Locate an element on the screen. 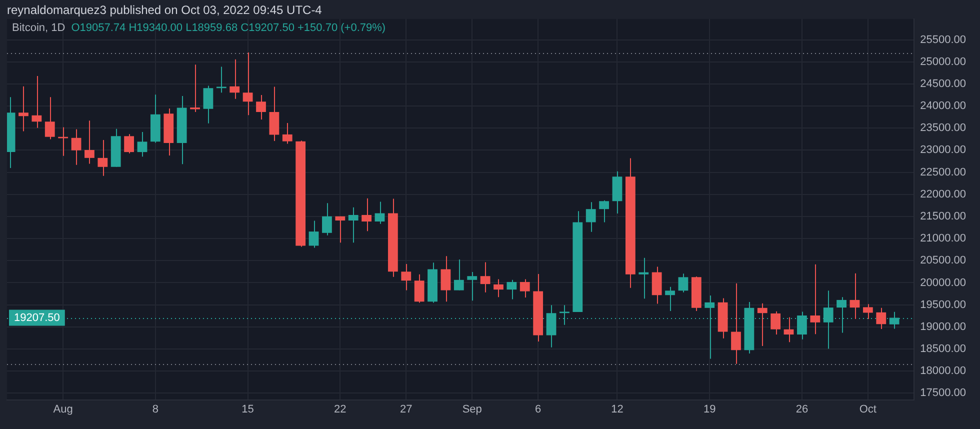  y-tick-label: 20000.00 is located at coordinates (943, 282).